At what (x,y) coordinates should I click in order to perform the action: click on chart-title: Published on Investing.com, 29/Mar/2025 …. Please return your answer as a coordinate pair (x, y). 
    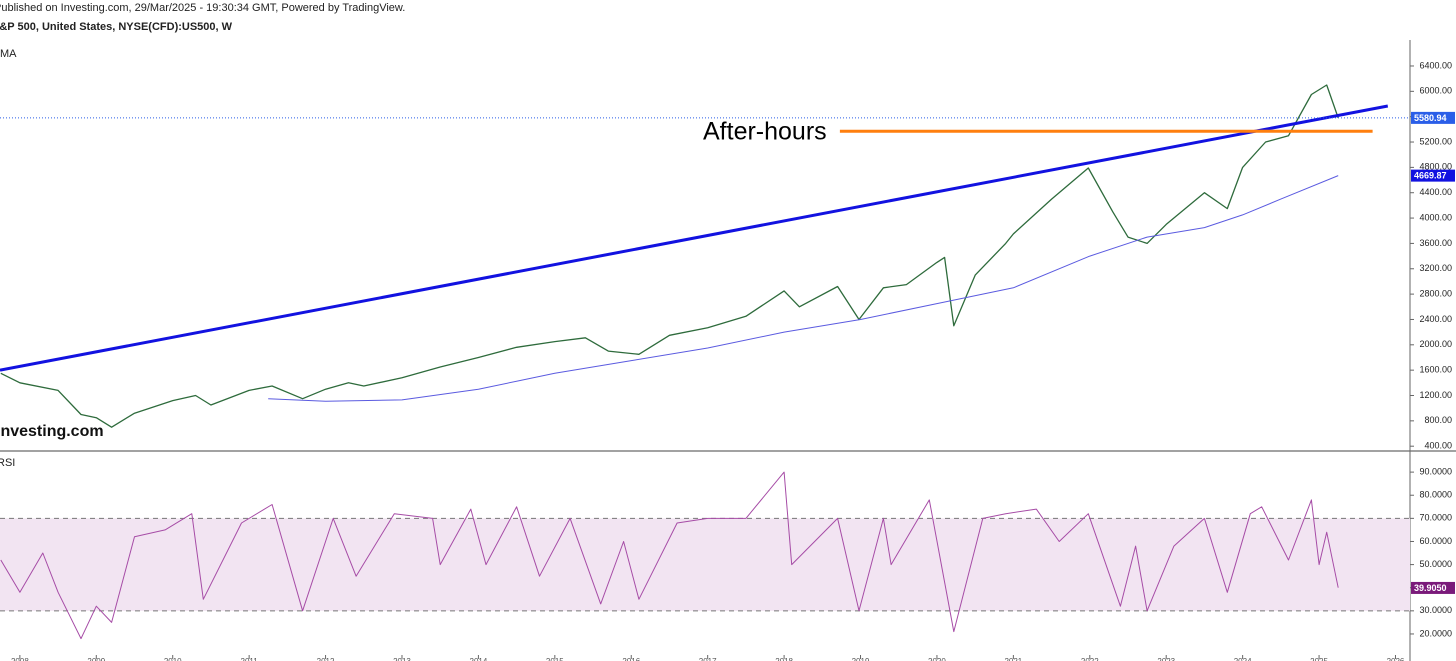
    Looking at the image, I should click on (202, 8).